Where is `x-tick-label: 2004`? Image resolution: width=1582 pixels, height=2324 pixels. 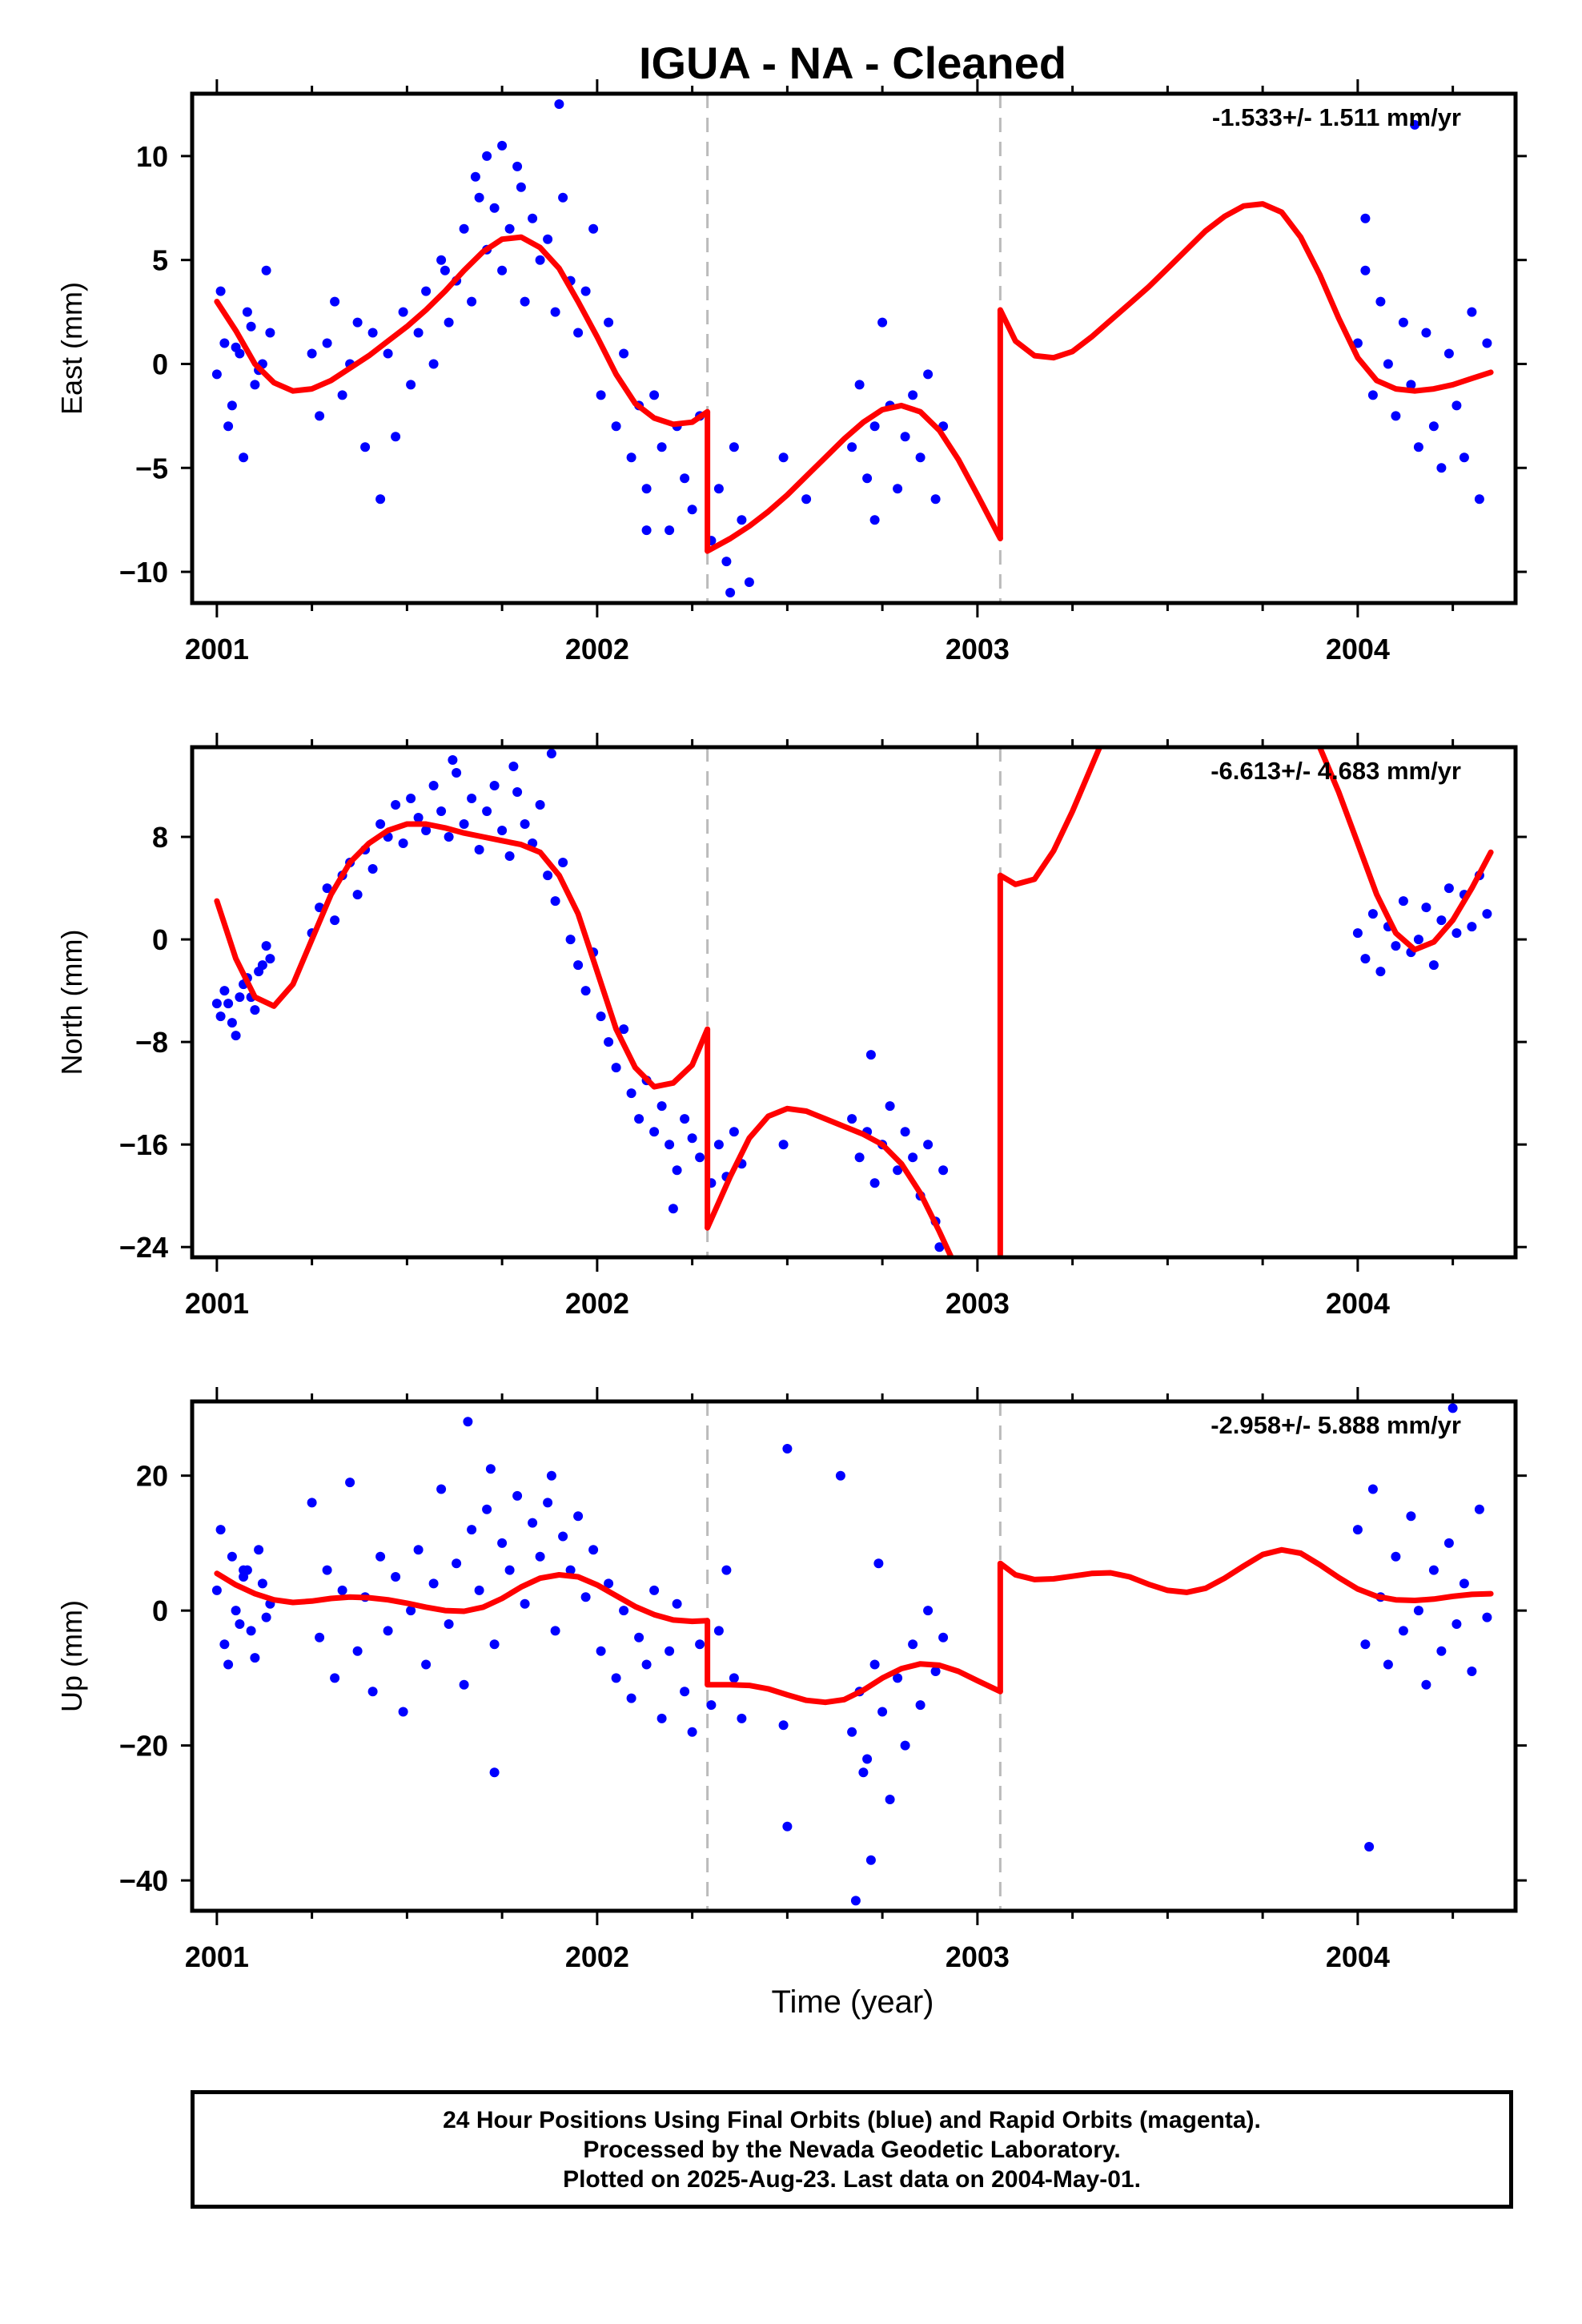 x-tick-label: 2004 is located at coordinates (1358, 1303).